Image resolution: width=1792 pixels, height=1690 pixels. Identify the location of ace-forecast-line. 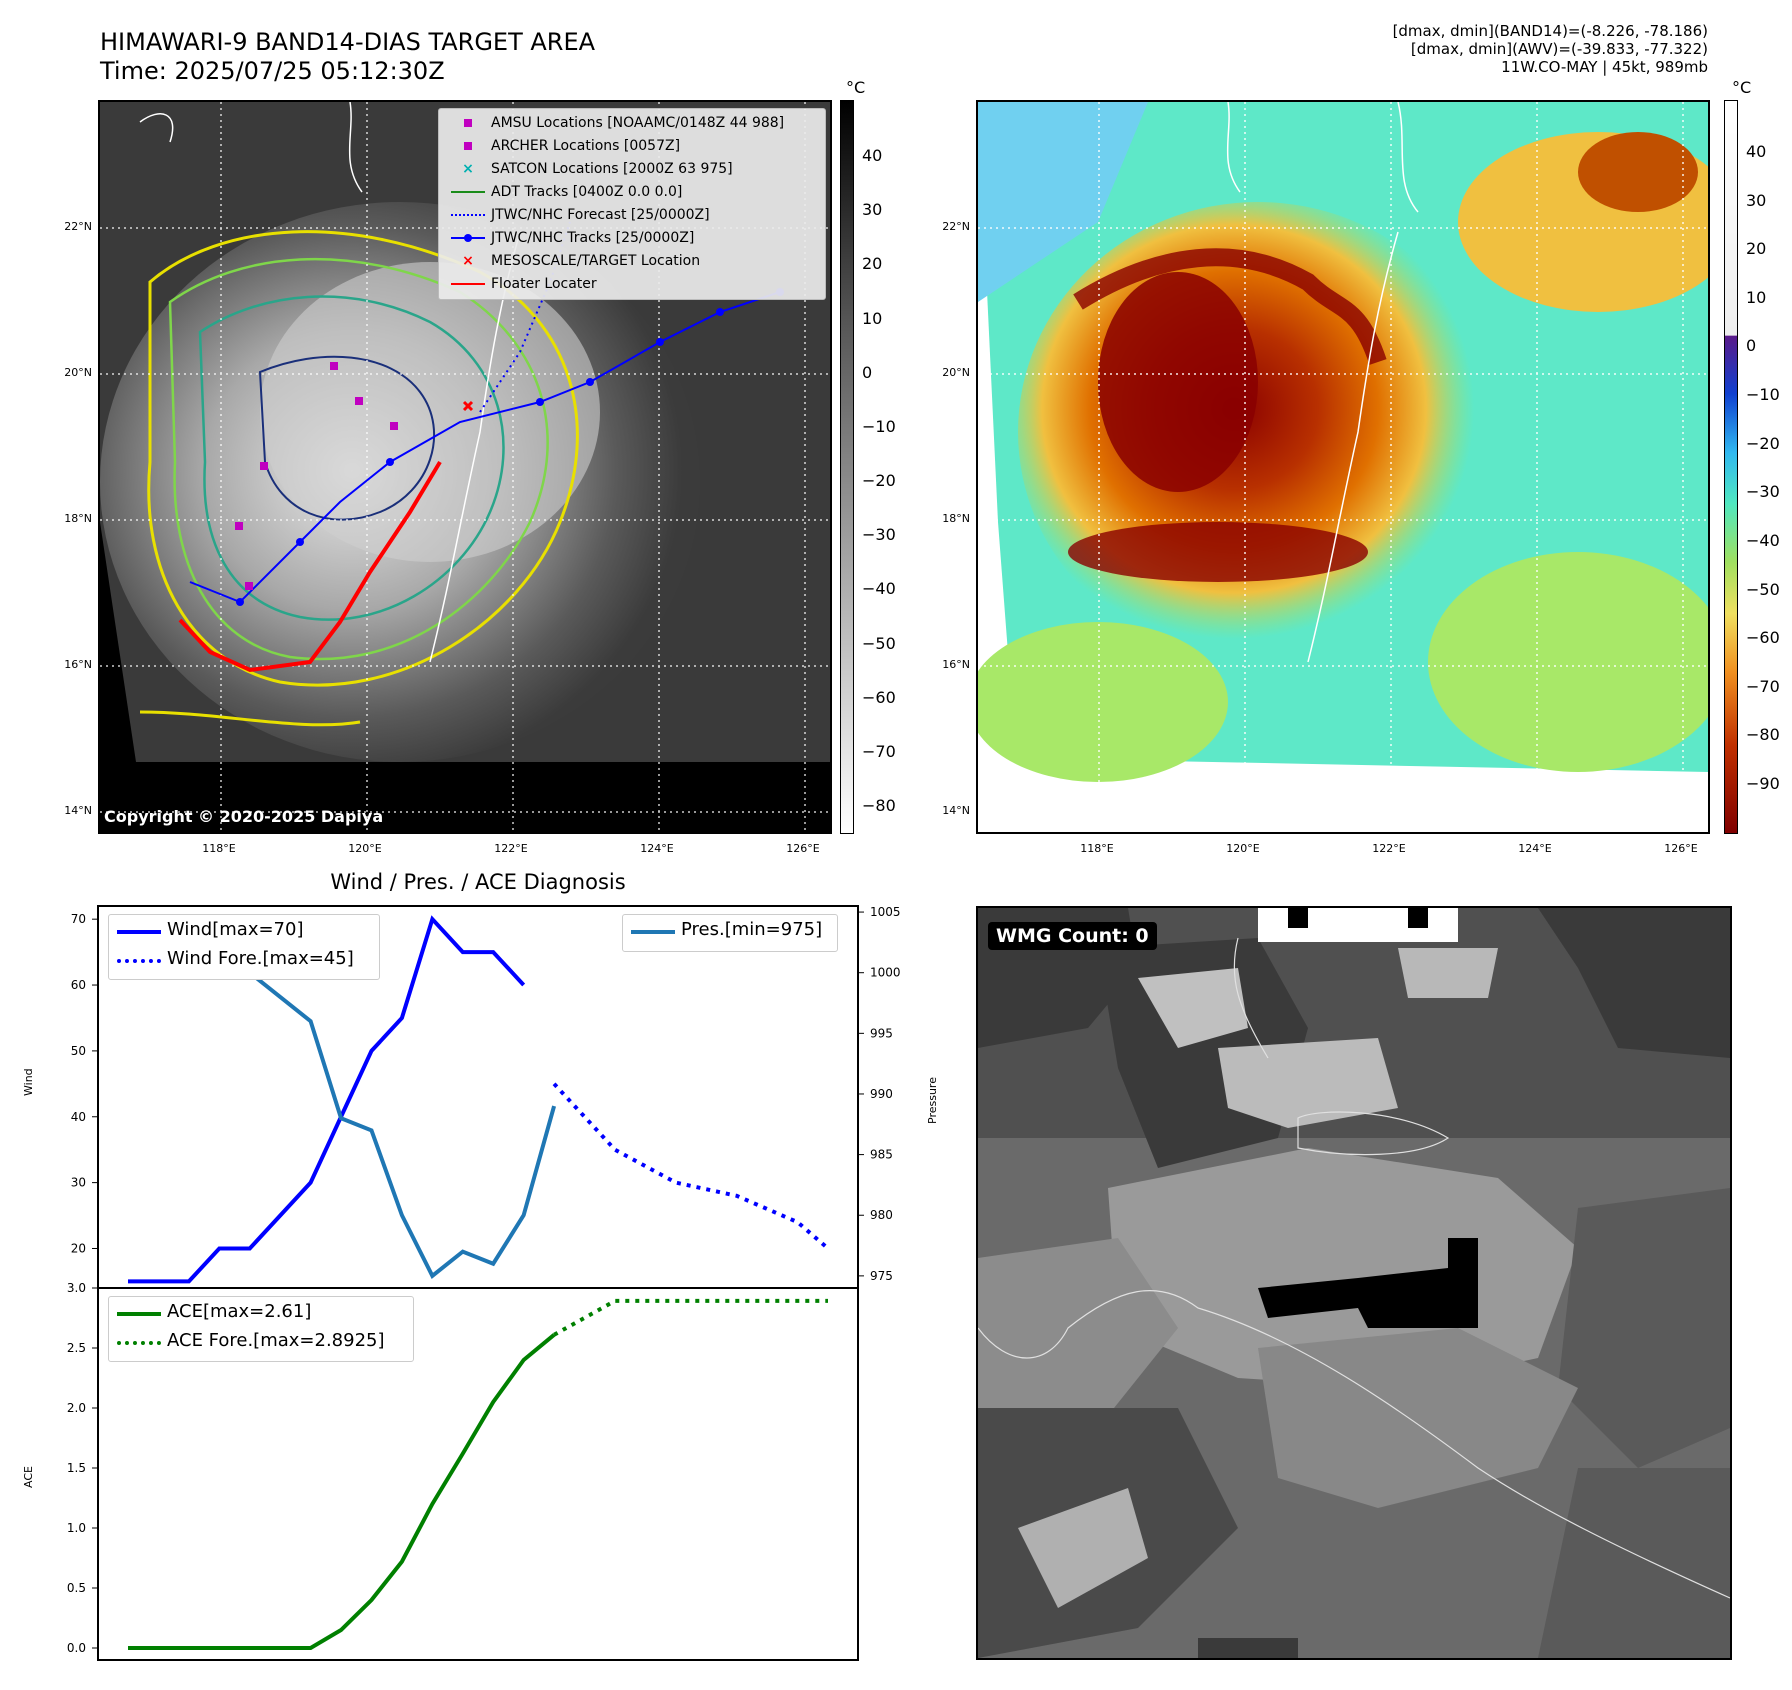
(690, 1317).